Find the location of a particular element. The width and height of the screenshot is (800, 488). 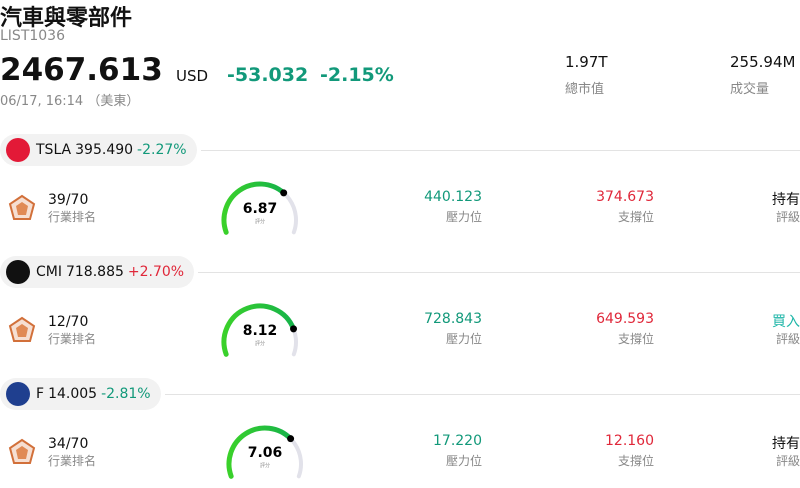

rank: 34/70 is located at coordinates (68, 444).